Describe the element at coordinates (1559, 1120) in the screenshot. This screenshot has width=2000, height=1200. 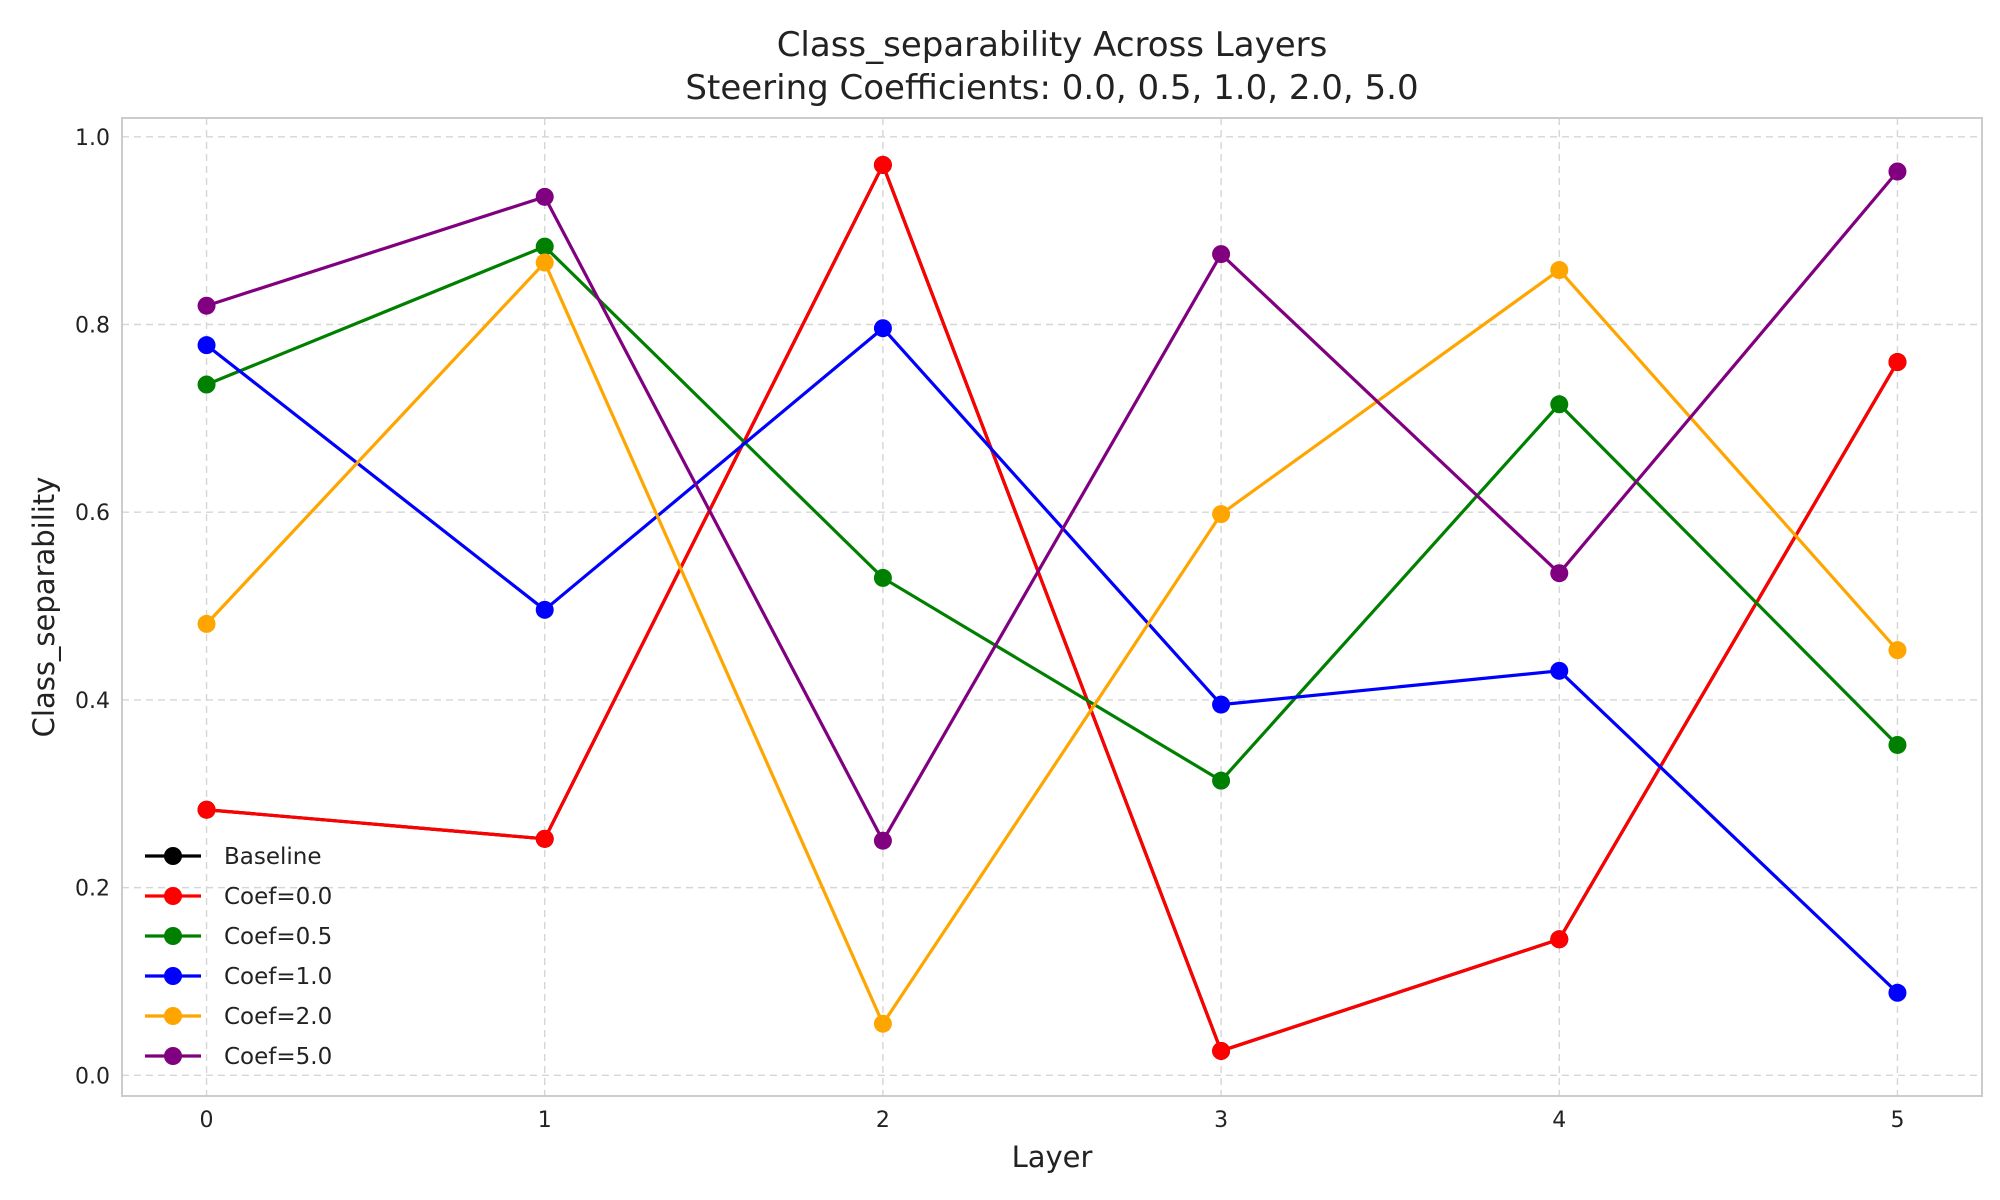
I see `x-tick-label: 4` at that location.